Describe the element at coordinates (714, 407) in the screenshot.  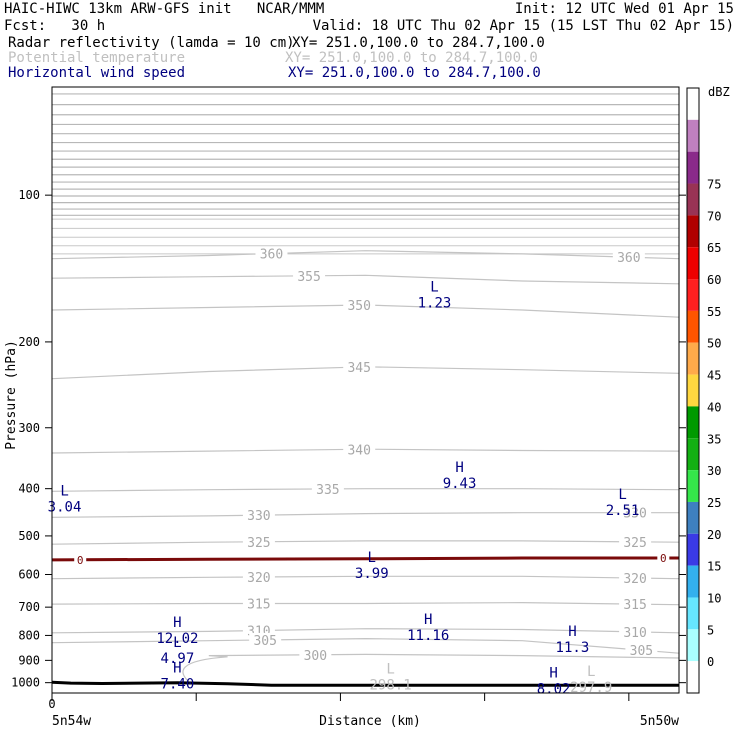
I see `colorbar-level: 40` at that location.